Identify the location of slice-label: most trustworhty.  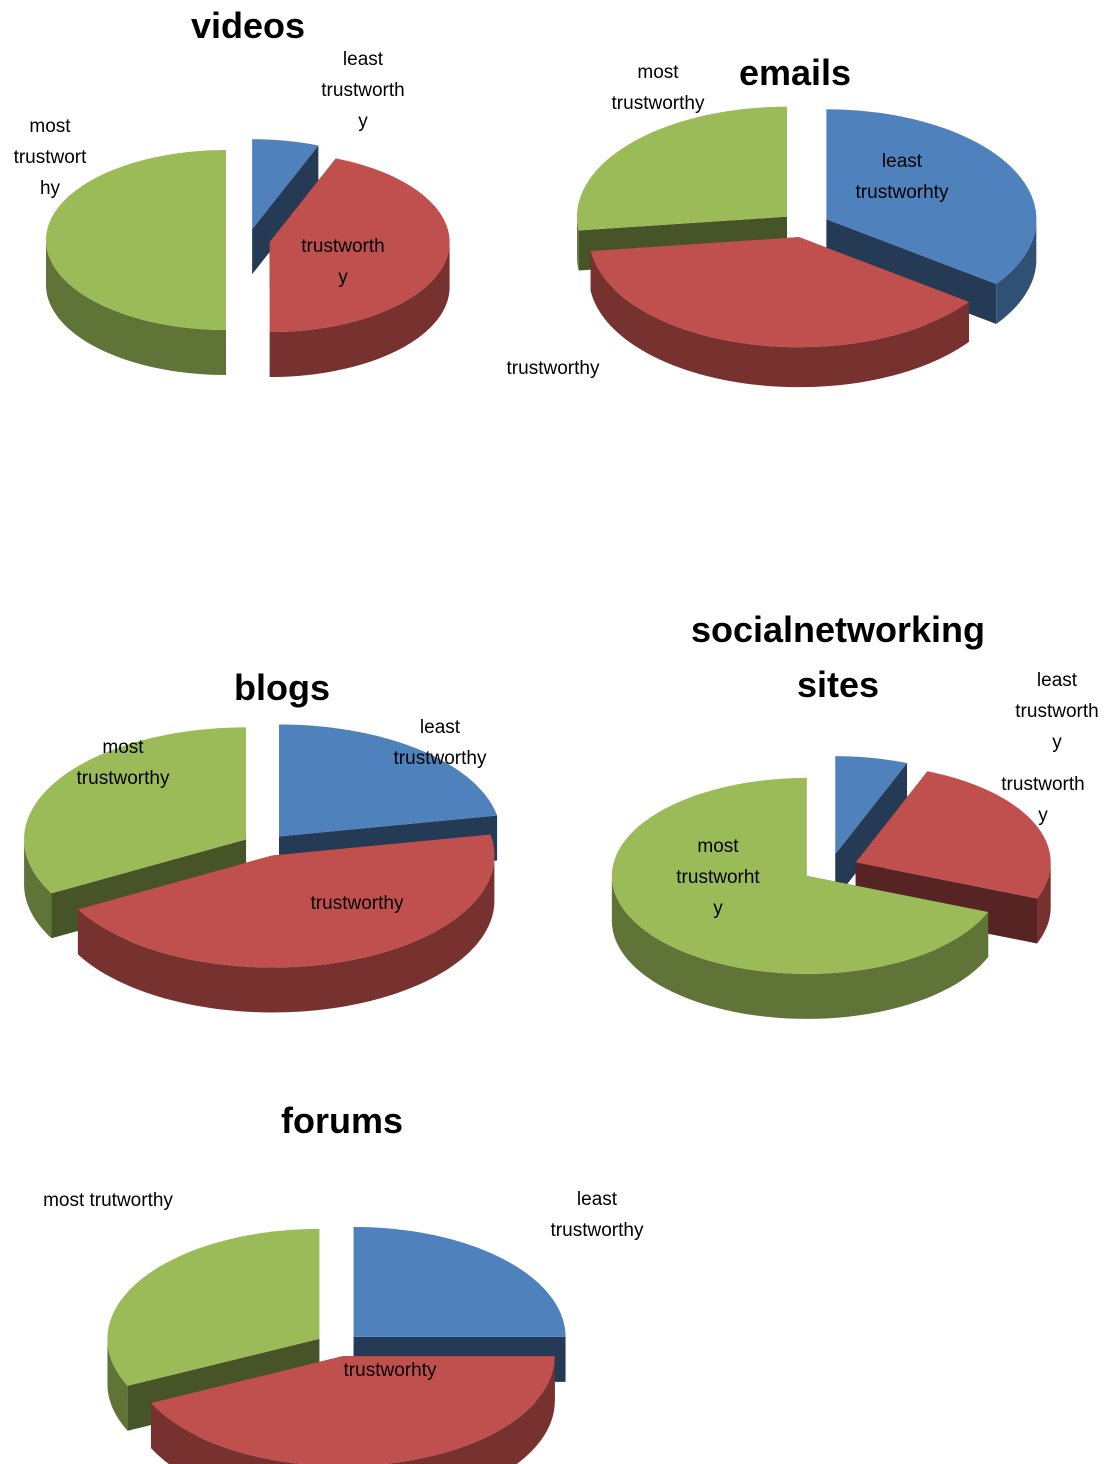
(718, 877).